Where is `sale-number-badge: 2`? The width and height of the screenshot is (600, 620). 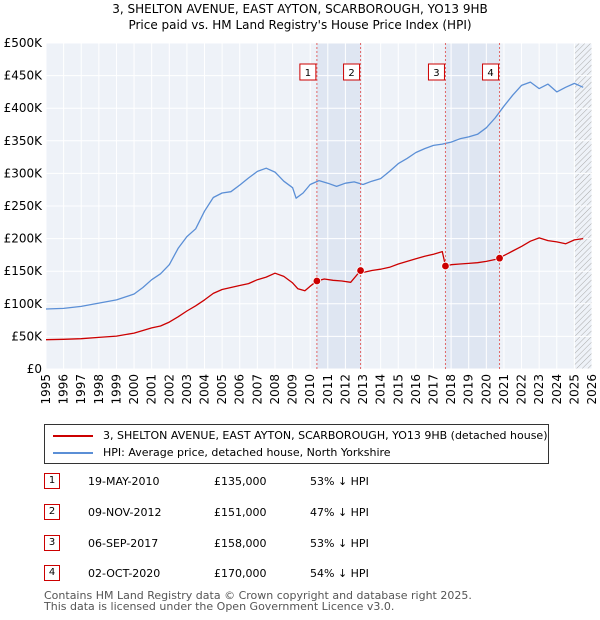
sale-number-badge: 2 is located at coordinates (52, 512).